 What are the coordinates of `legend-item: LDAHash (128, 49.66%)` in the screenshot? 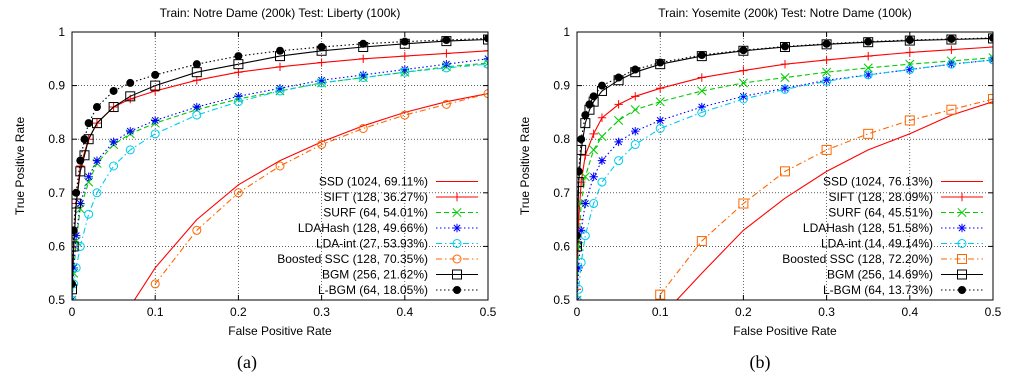 It's located at (388, 228).